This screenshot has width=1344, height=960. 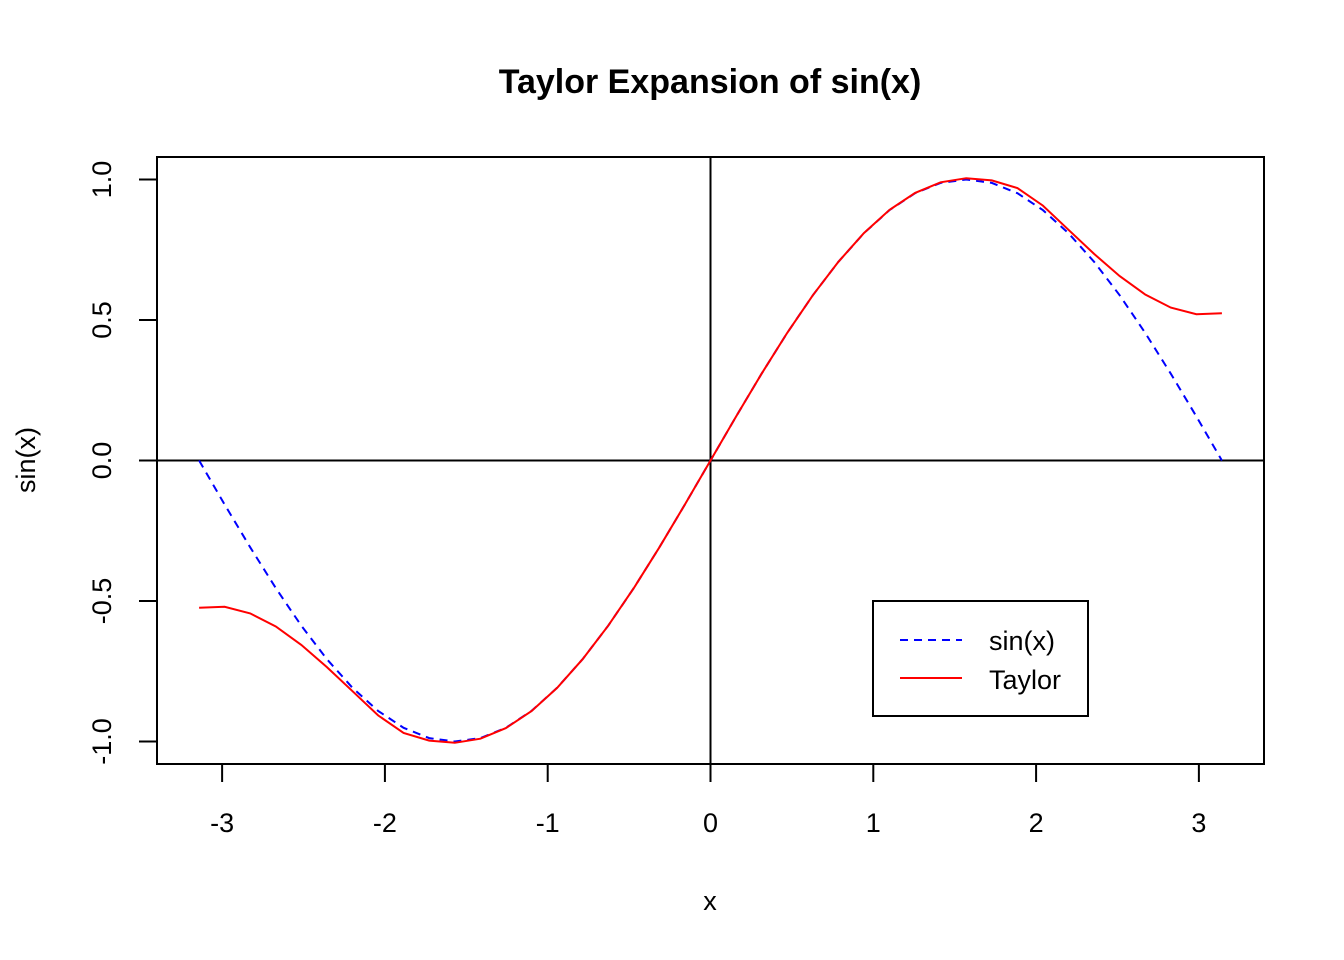 I want to click on legend-label-sin: sin(x), so click(x=1022, y=641).